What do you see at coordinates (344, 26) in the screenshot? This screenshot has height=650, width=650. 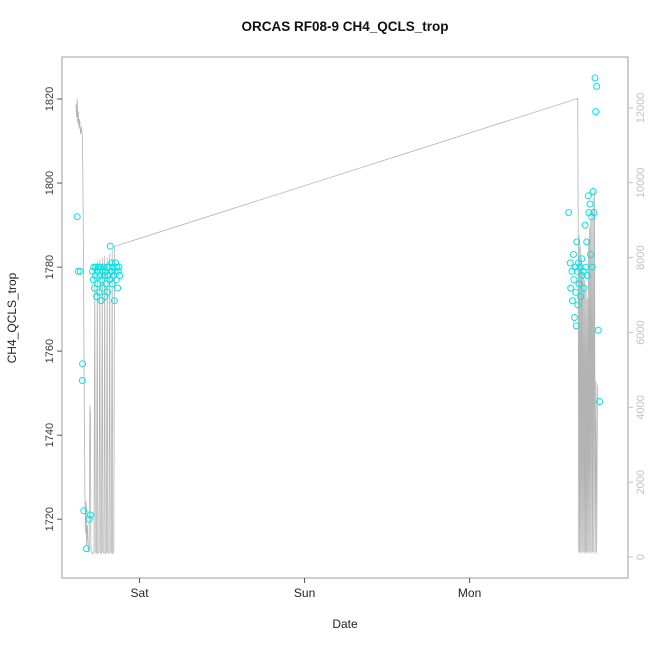 I see `chart-title: ORCAS RF08-9 CH4_QCLS_trop` at bounding box center [344, 26].